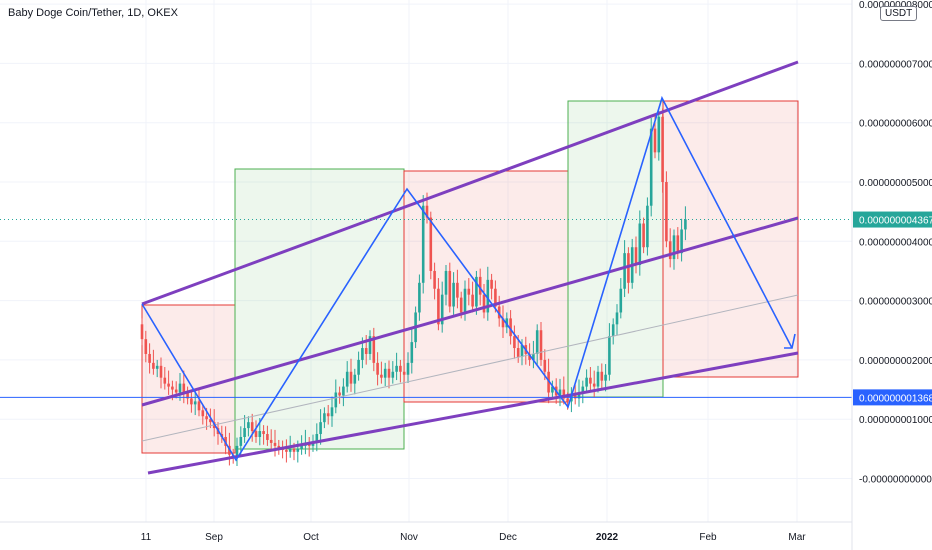  Describe the element at coordinates (895, 302) in the screenshot. I see `y-tick-label: 0.000000003000` at that location.